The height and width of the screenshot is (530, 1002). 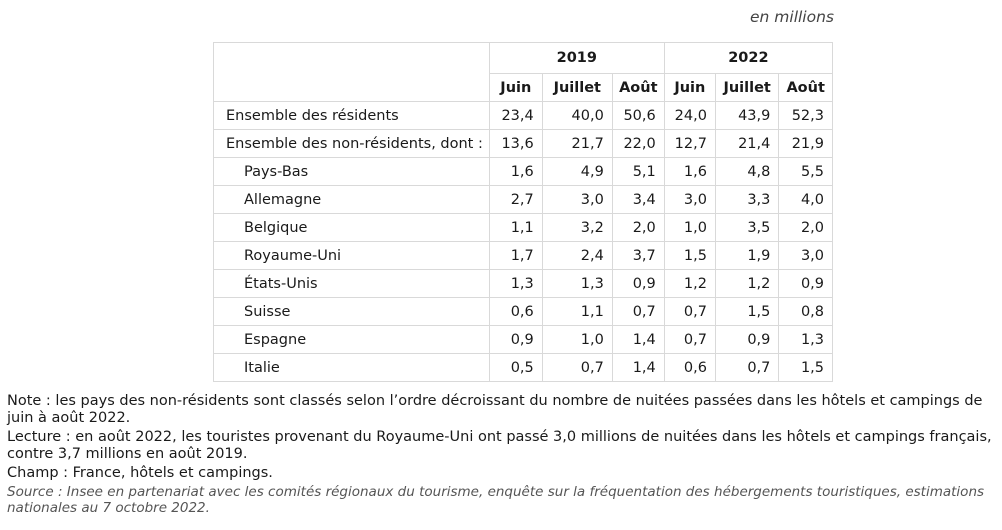 What do you see at coordinates (747, 143) in the screenshot?
I see `value-cell: 21,4` at bounding box center [747, 143].